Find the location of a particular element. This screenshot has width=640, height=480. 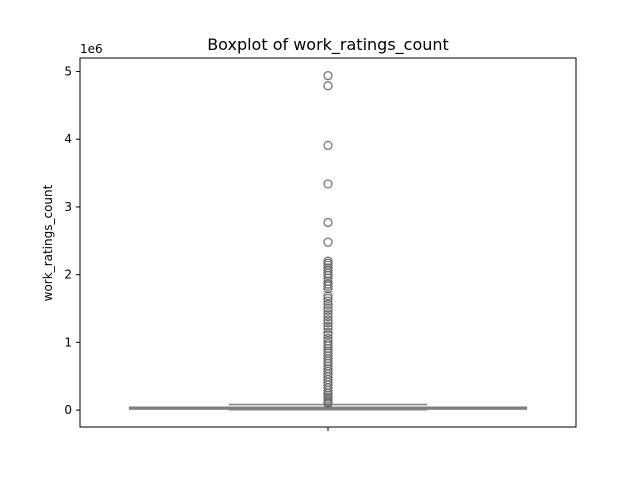

y-axis: 0 1 2 3 4 5 is located at coordinates (72, 241).